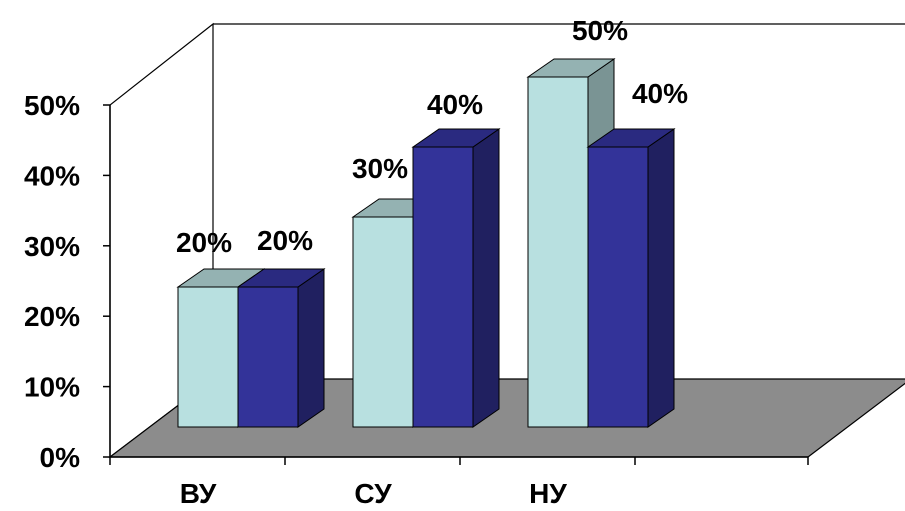  I want to click on x-category-label: НУ, so click(548, 493).